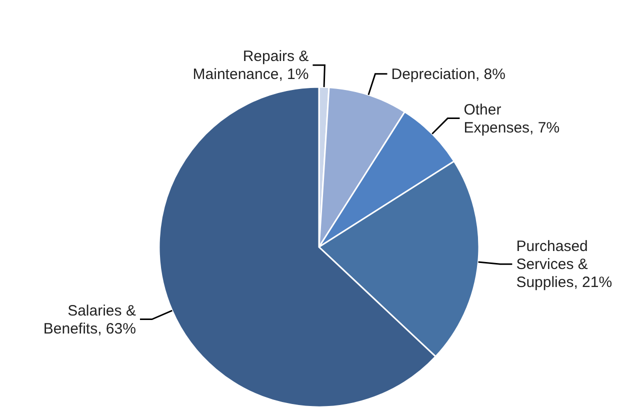  What do you see at coordinates (564, 265) in the screenshot?
I see `slice-label: Purchased Services & Supplies, 21%` at bounding box center [564, 265].